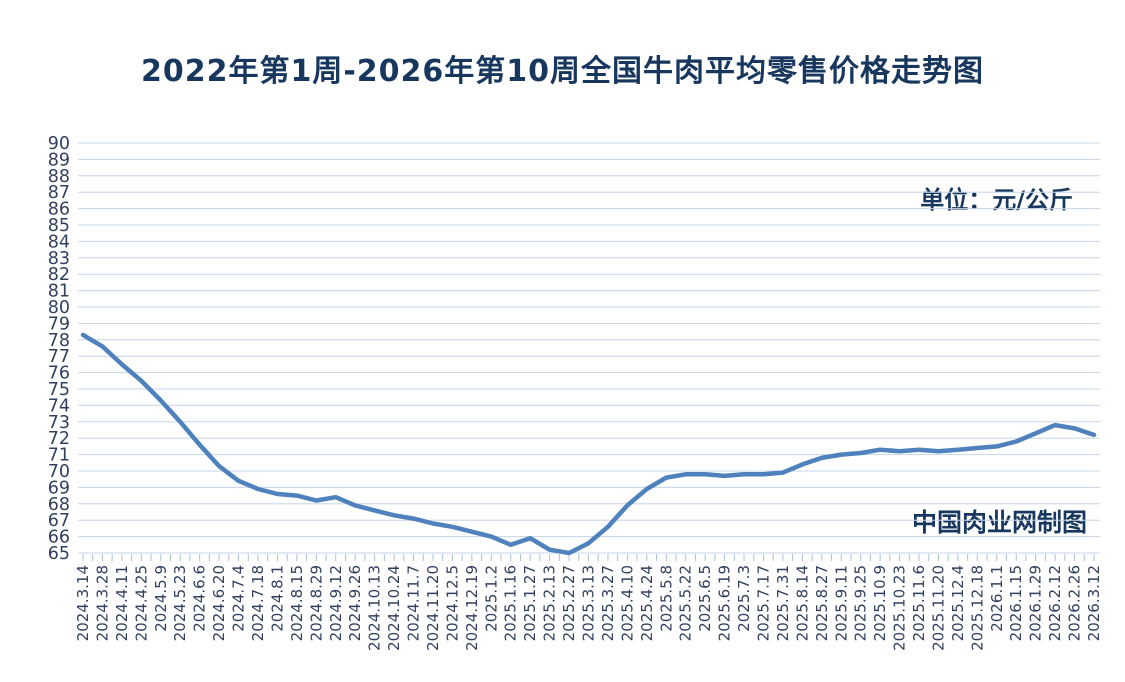 This screenshot has width=1125, height=682. Describe the element at coordinates (59, 177) in the screenshot. I see `y-axis-label: 88` at that location.